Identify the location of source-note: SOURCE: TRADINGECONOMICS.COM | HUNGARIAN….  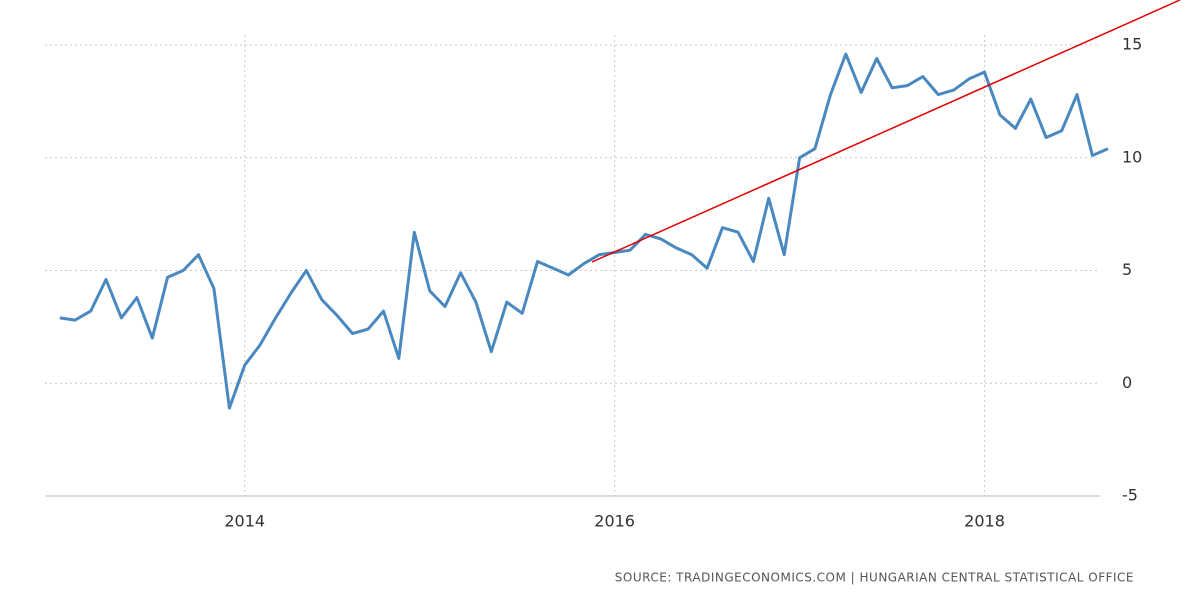
(874, 578).